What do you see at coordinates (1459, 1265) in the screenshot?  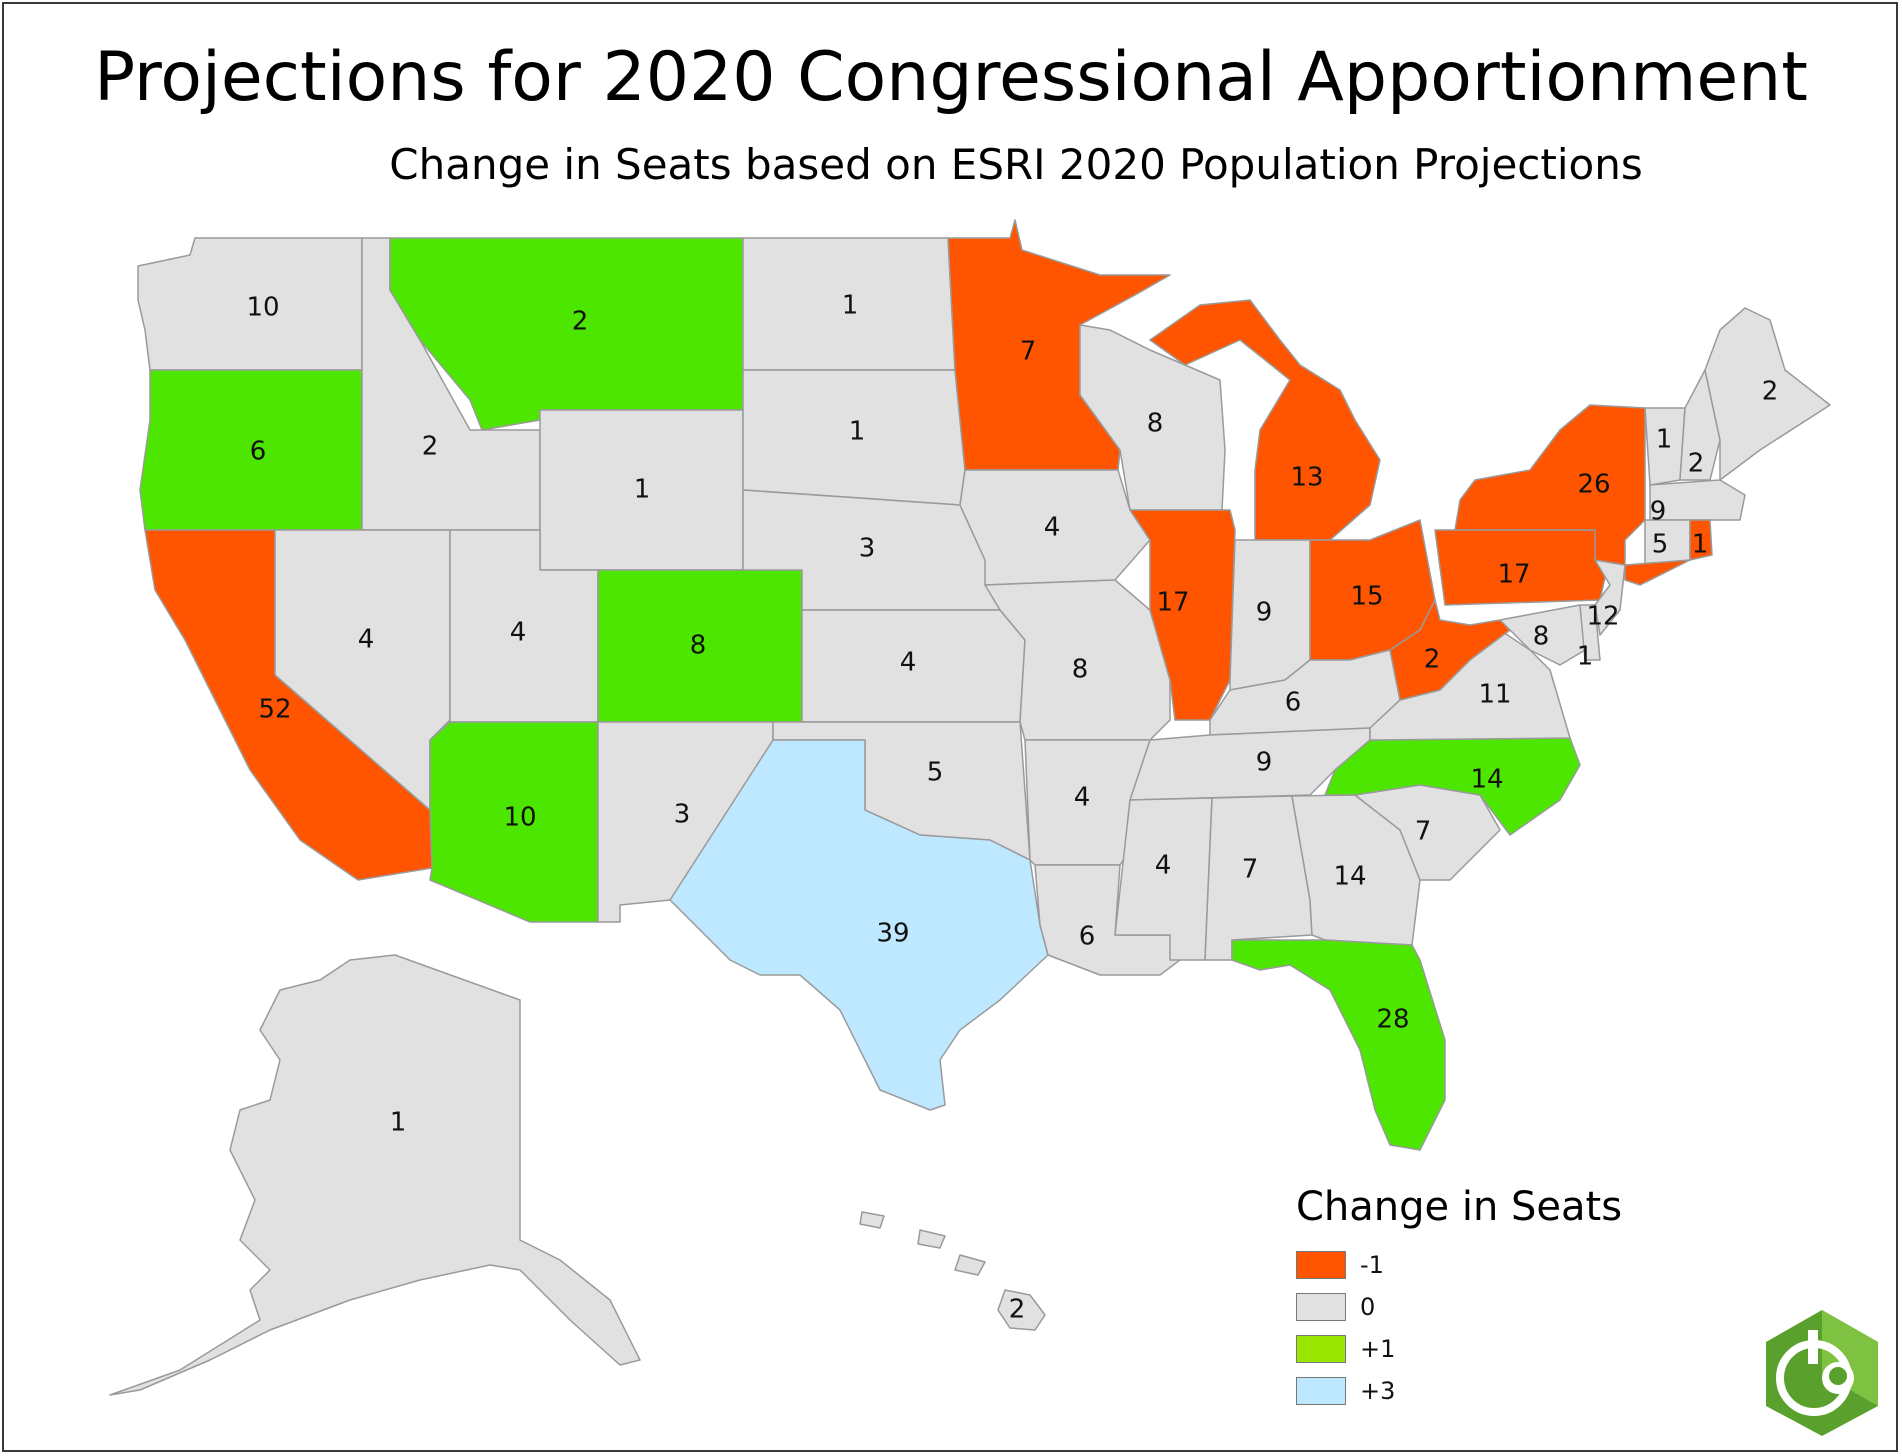 I see `legend-item: -1` at bounding box center [1459, 1265].